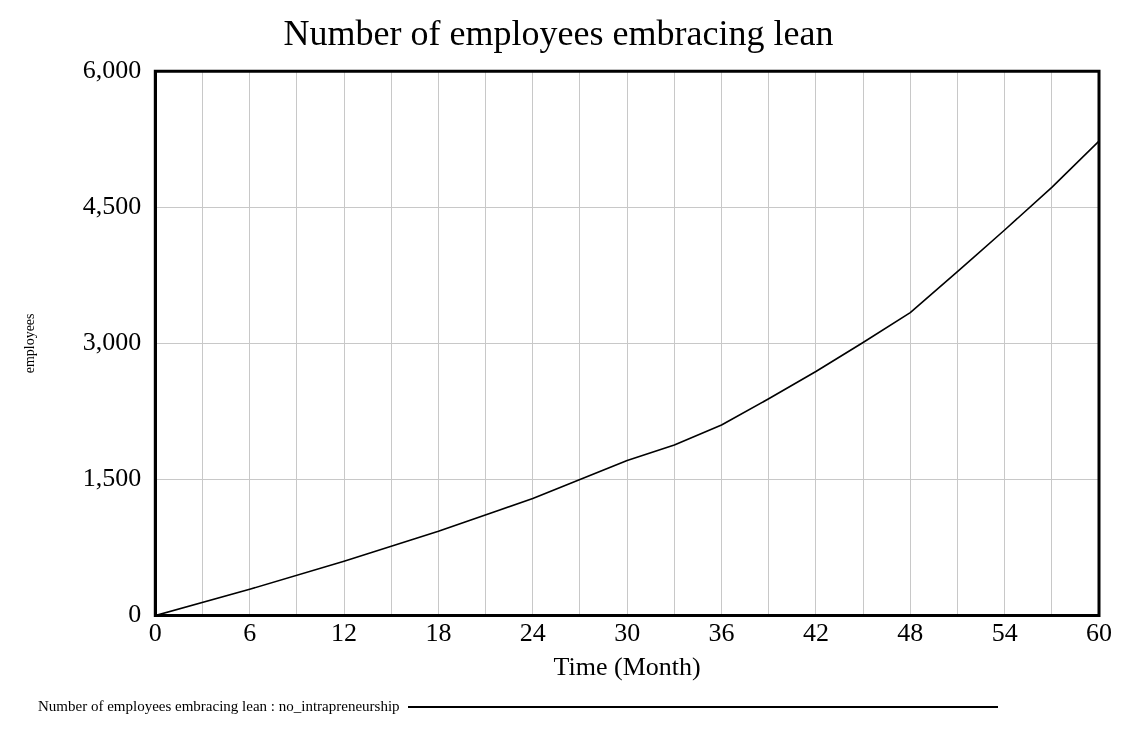 Image resolution: width=1127 pixels, height=736 pixels. What do you see at coordinates (910, 633) in the screenshot?
I see `x-tick-label: 48` at bounding box center [910, 633].